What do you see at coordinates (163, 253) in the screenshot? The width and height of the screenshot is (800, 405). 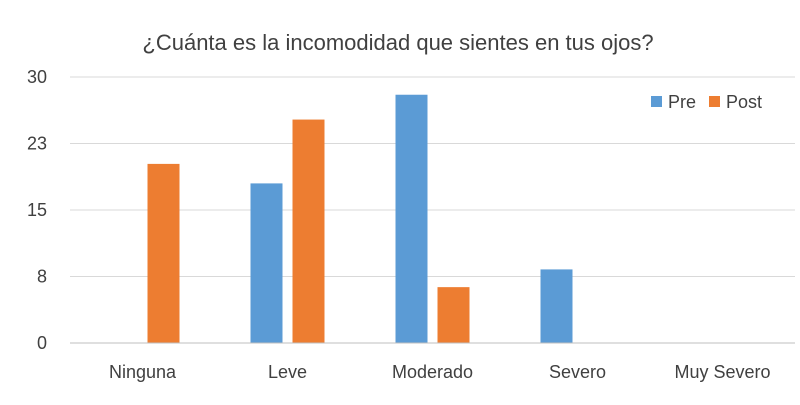 I see `bar-post-ninguna` at bounding box center [163, 253].